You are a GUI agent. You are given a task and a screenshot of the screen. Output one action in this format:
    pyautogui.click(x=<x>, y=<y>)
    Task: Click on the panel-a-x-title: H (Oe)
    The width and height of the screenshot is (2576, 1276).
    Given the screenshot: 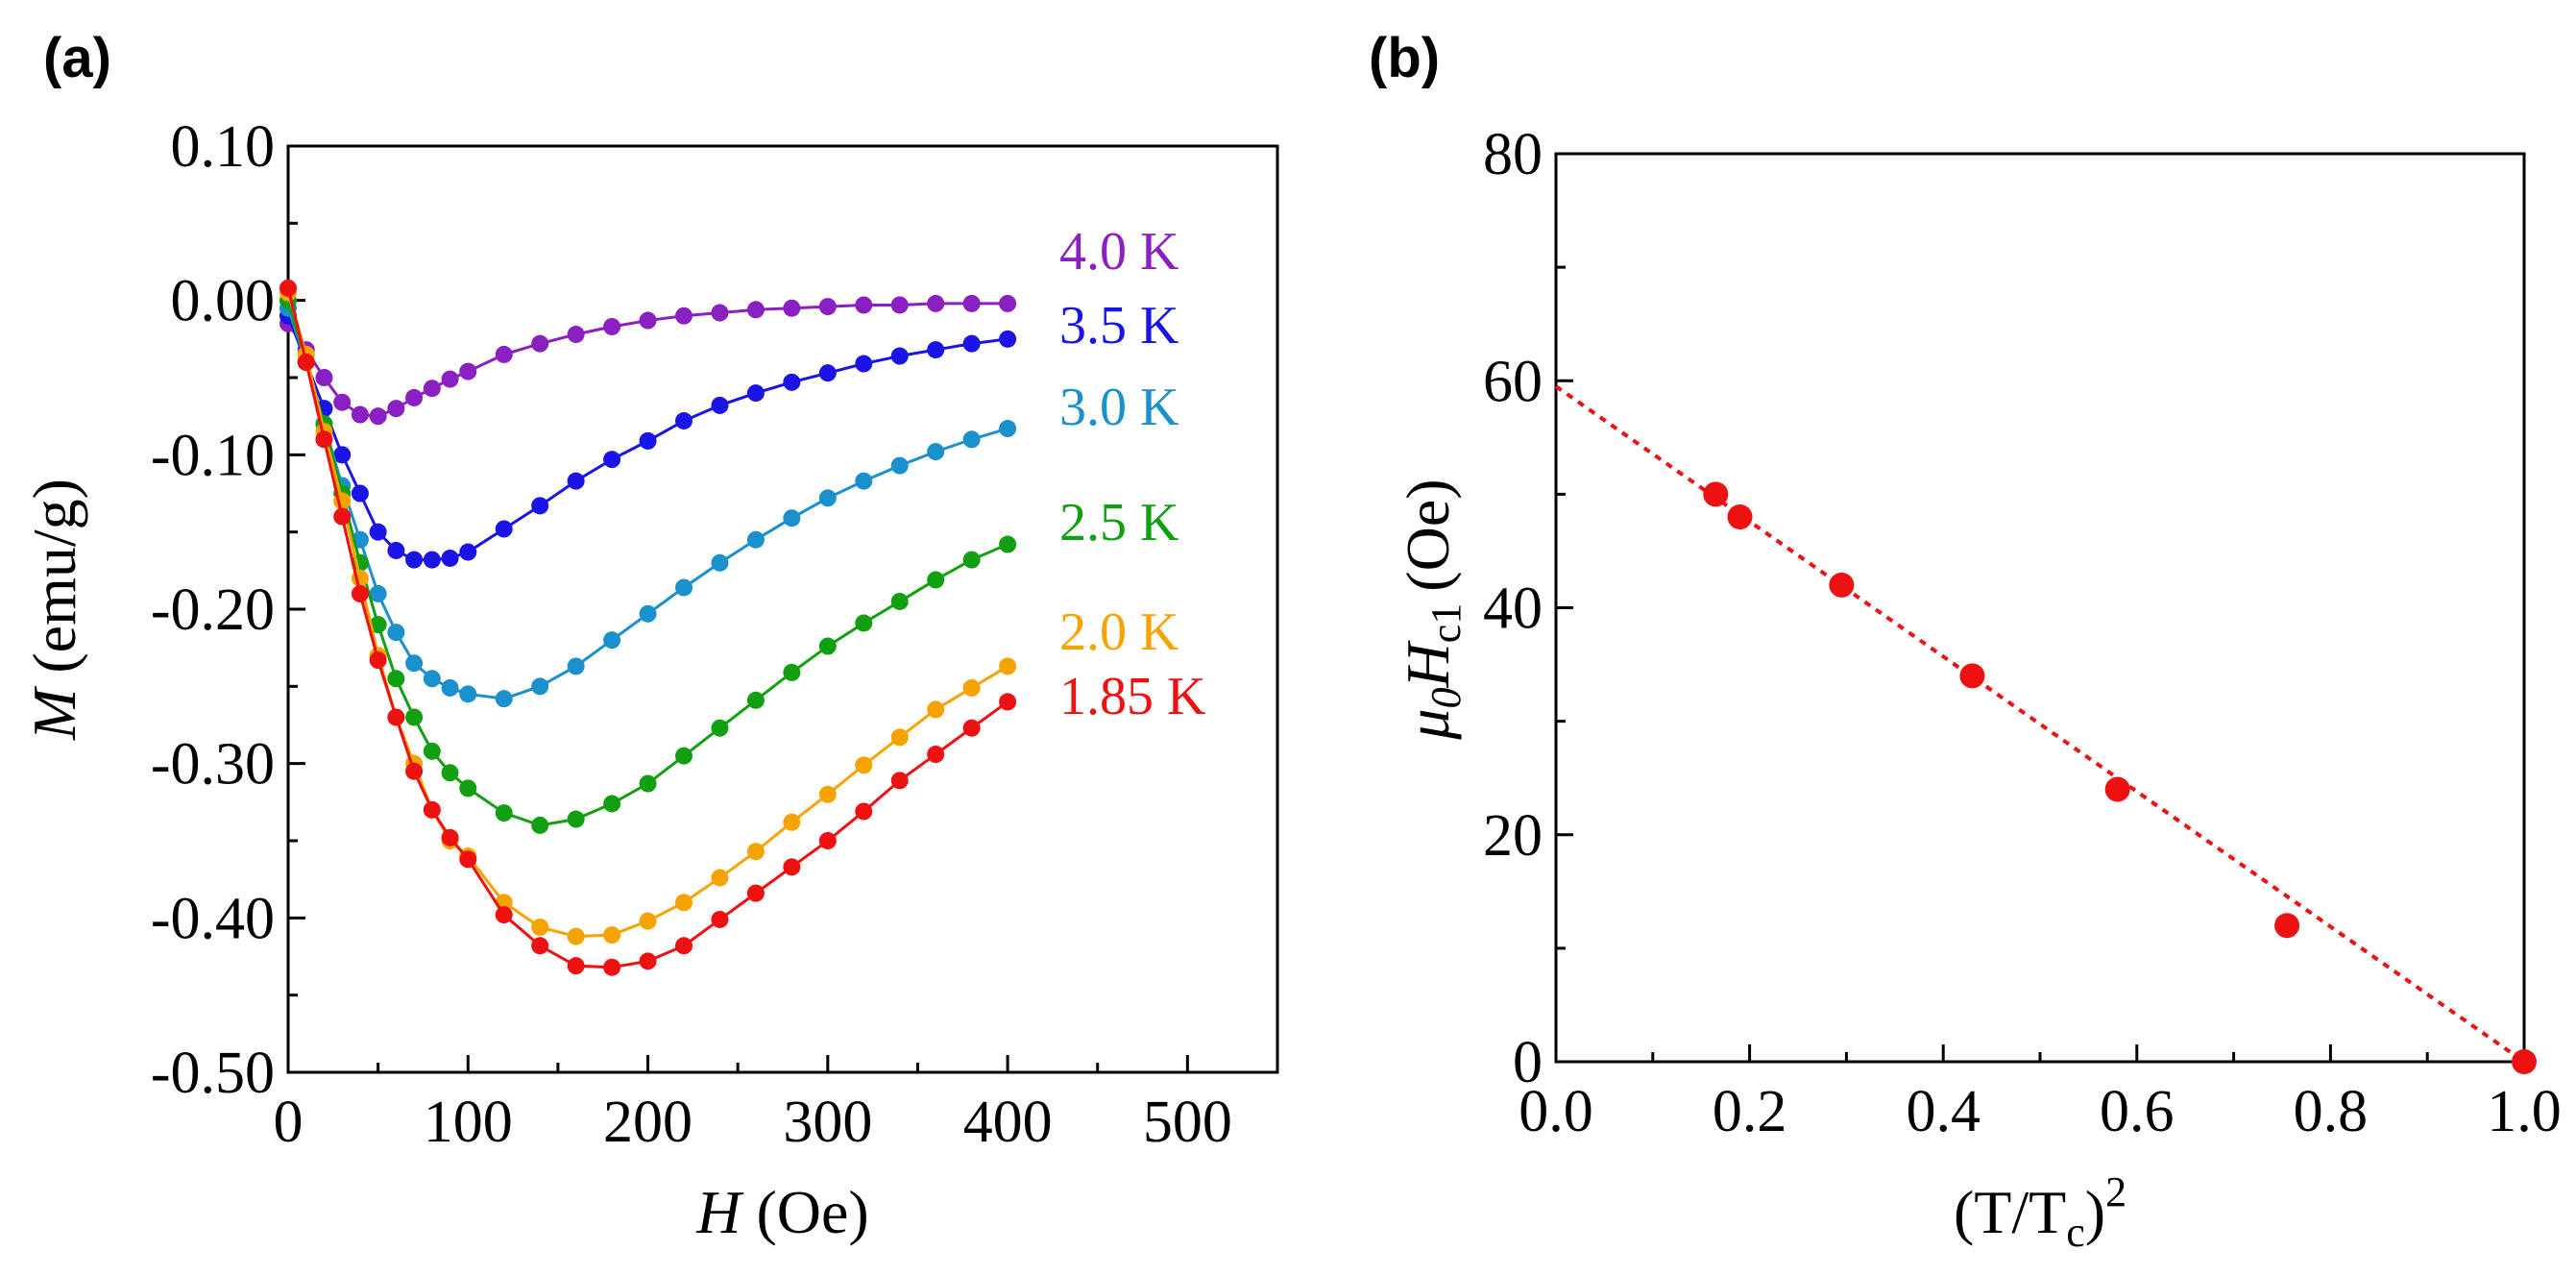 What is the action you would take?
    pyautogui.click(x=781, y=1212)
    